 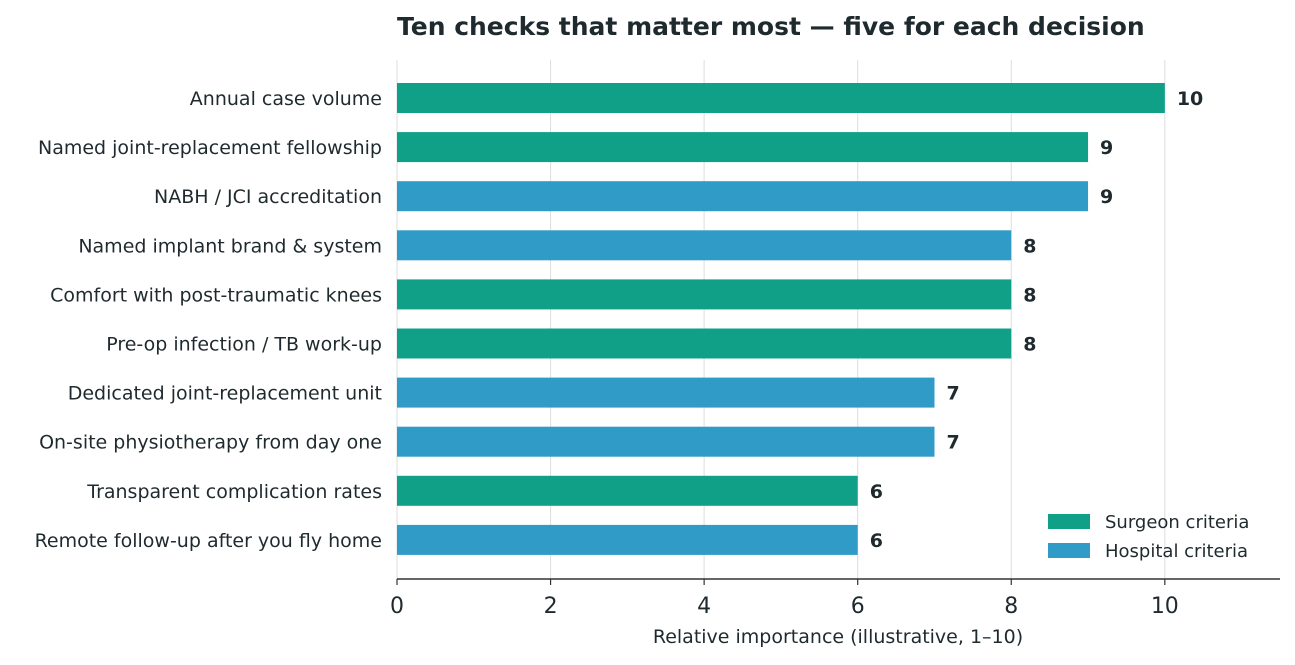 What do you see at coordinates (704, 606) in the screenshot?
I see `x-tick-label: 4` at bounding box center [704, 606].